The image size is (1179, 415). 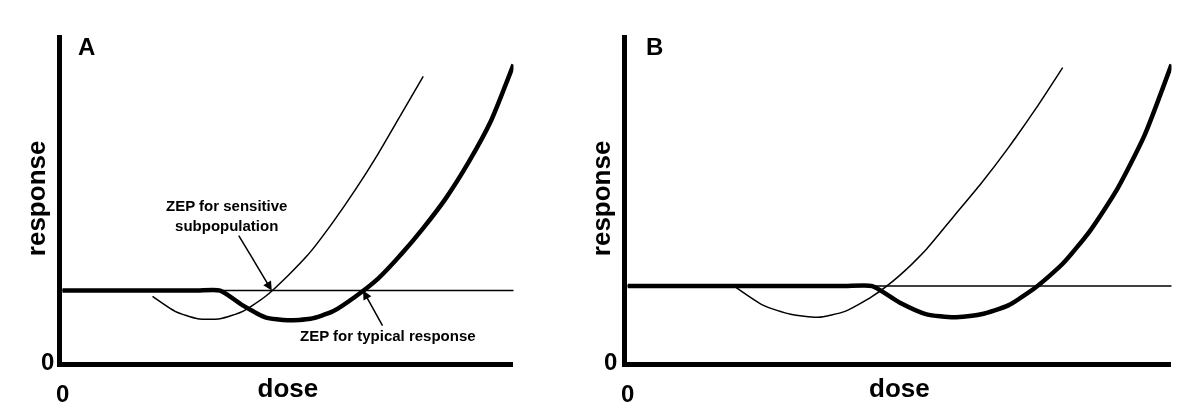 I want to click on chart-title: B, so click(x=655, y=46).